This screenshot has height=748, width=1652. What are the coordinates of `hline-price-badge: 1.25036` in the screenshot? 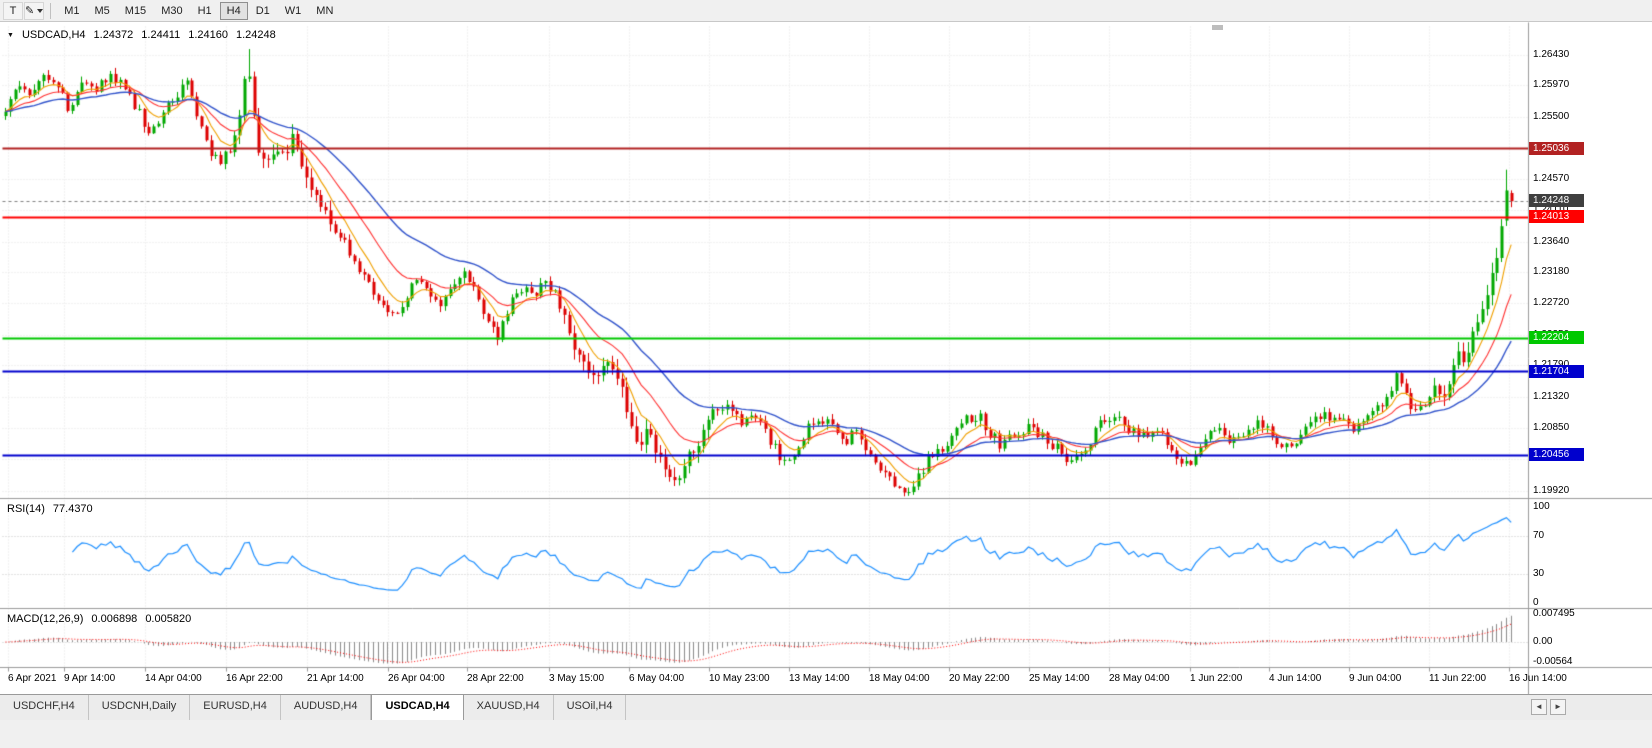 It's located at (1556, 148).